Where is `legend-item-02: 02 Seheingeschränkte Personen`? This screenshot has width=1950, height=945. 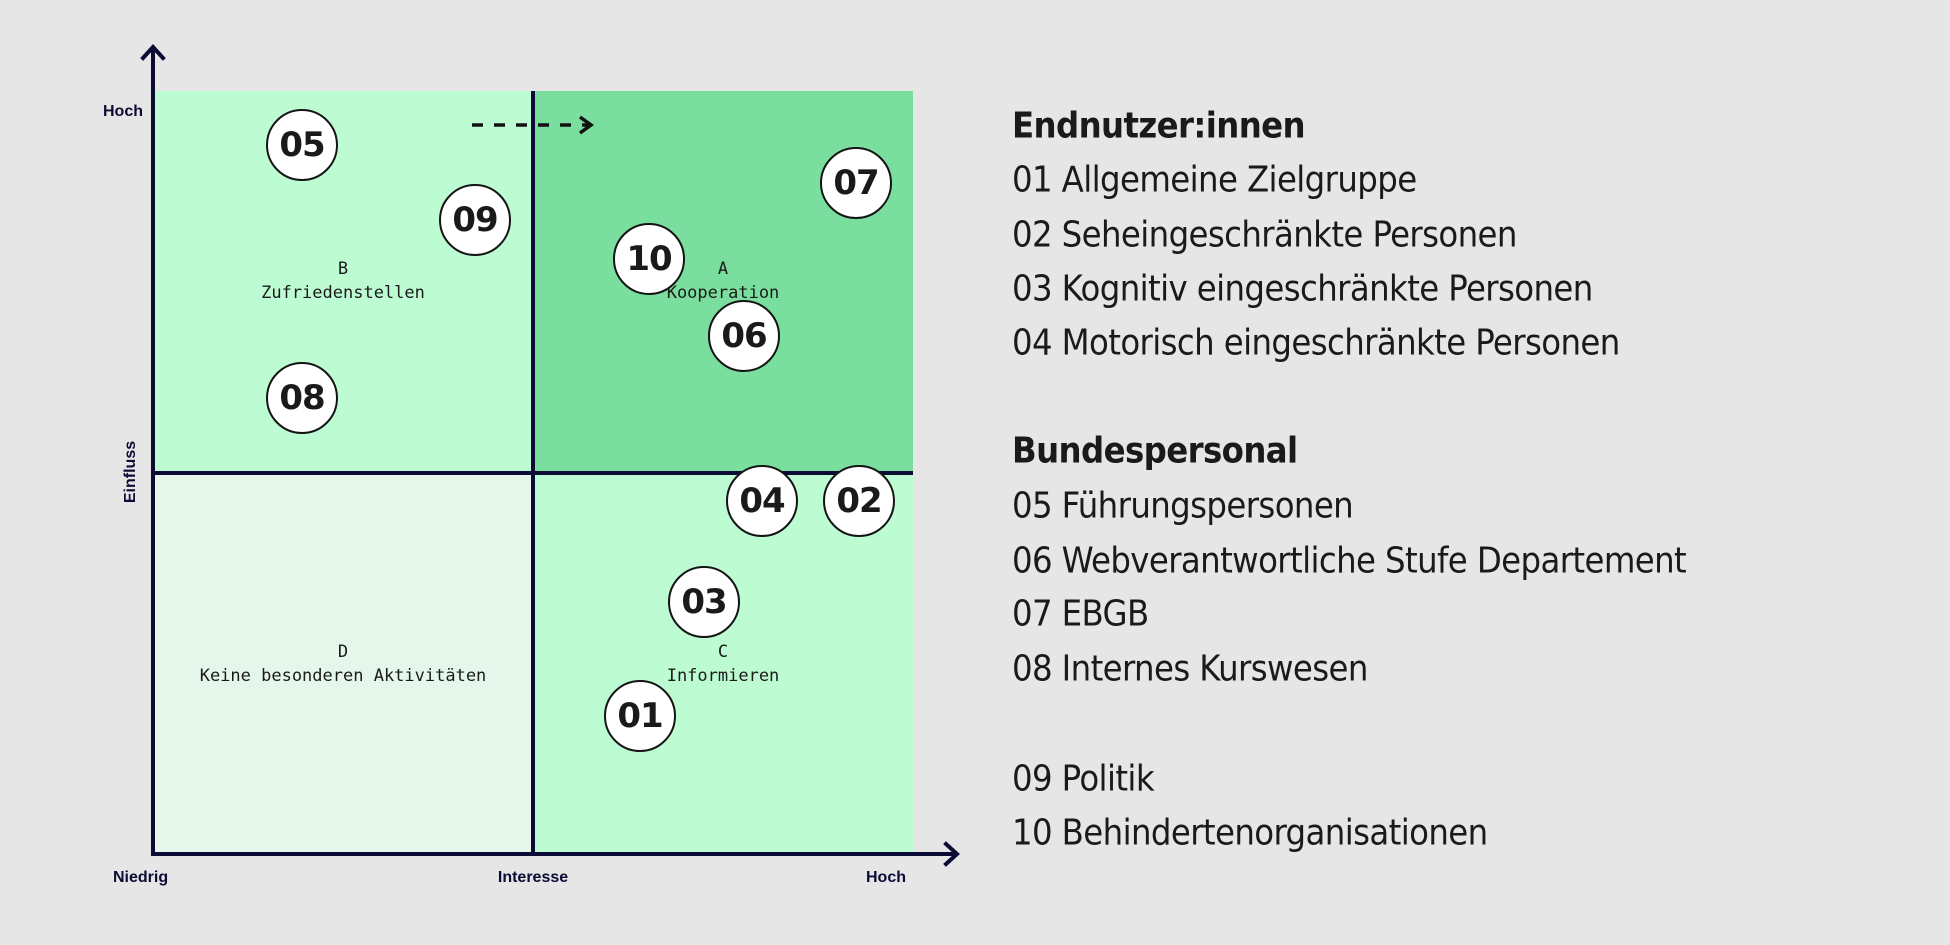
legend-item-02: 02 Seheingeschränkte Personen is located at coordinates (1264, 235).